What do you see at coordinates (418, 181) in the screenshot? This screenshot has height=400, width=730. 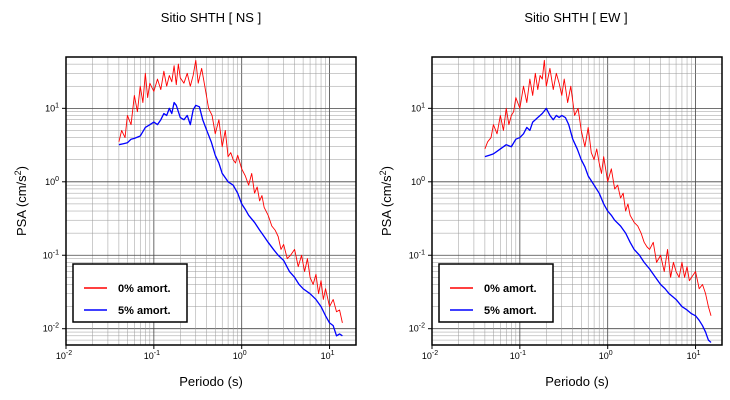 I see `y-tick-label-ew-2: 10⁰` at bounding box center [418, 181].